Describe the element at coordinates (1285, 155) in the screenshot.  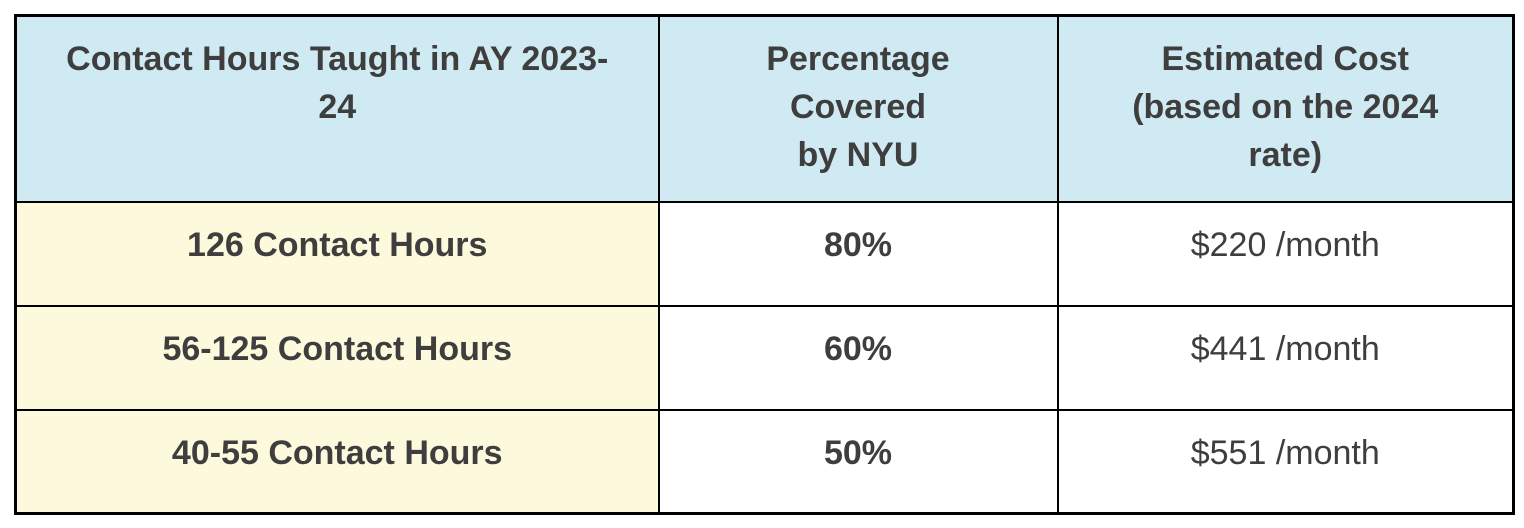
I see `header-estimated-cost-line3: rate)` at that location.